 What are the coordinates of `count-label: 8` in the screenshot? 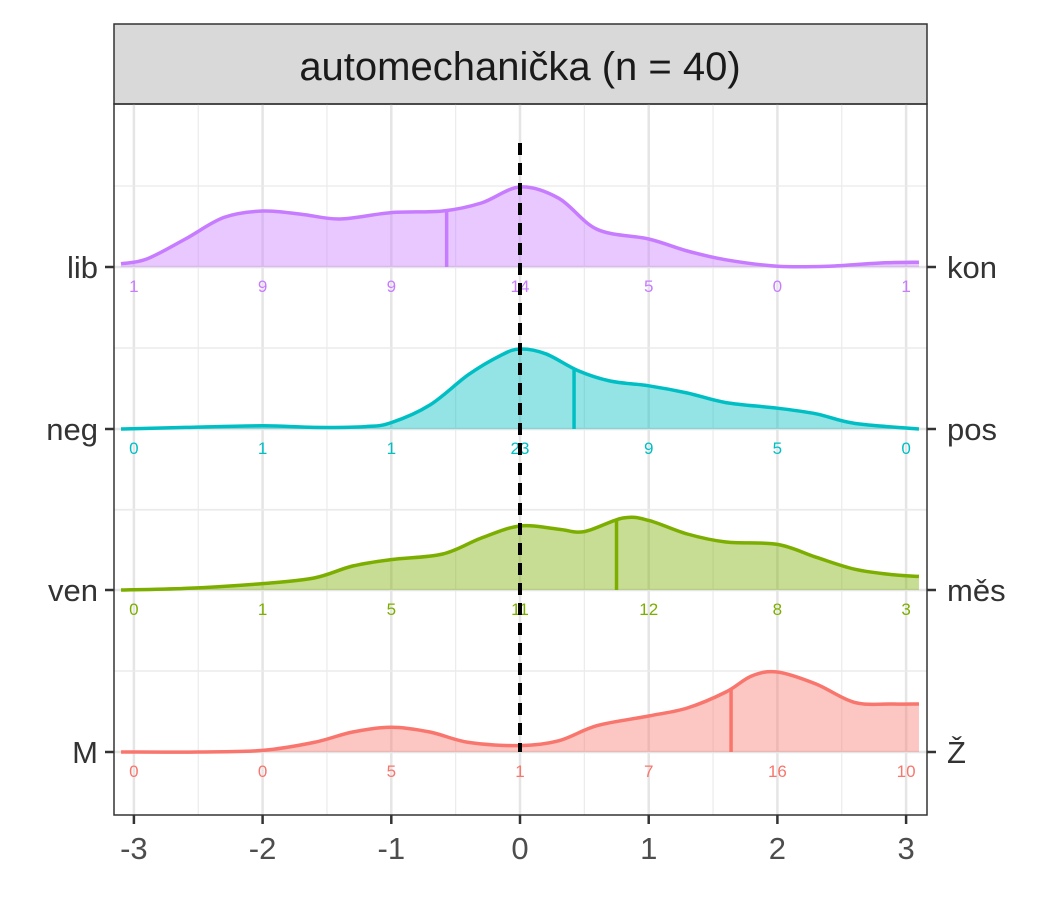 It's located at (777, 609).